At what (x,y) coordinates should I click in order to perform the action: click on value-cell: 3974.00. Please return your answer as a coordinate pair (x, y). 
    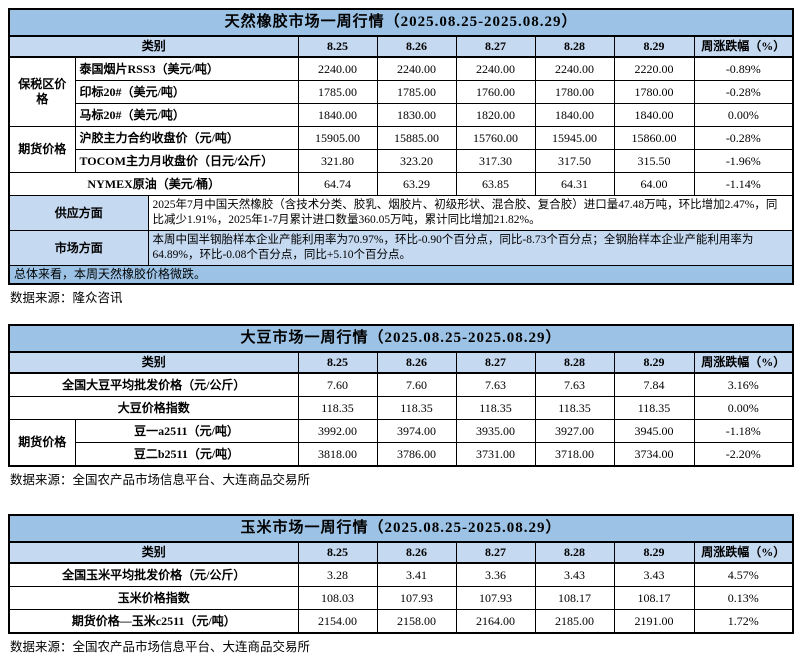
    Looking at the image, I should click on (416, 431).